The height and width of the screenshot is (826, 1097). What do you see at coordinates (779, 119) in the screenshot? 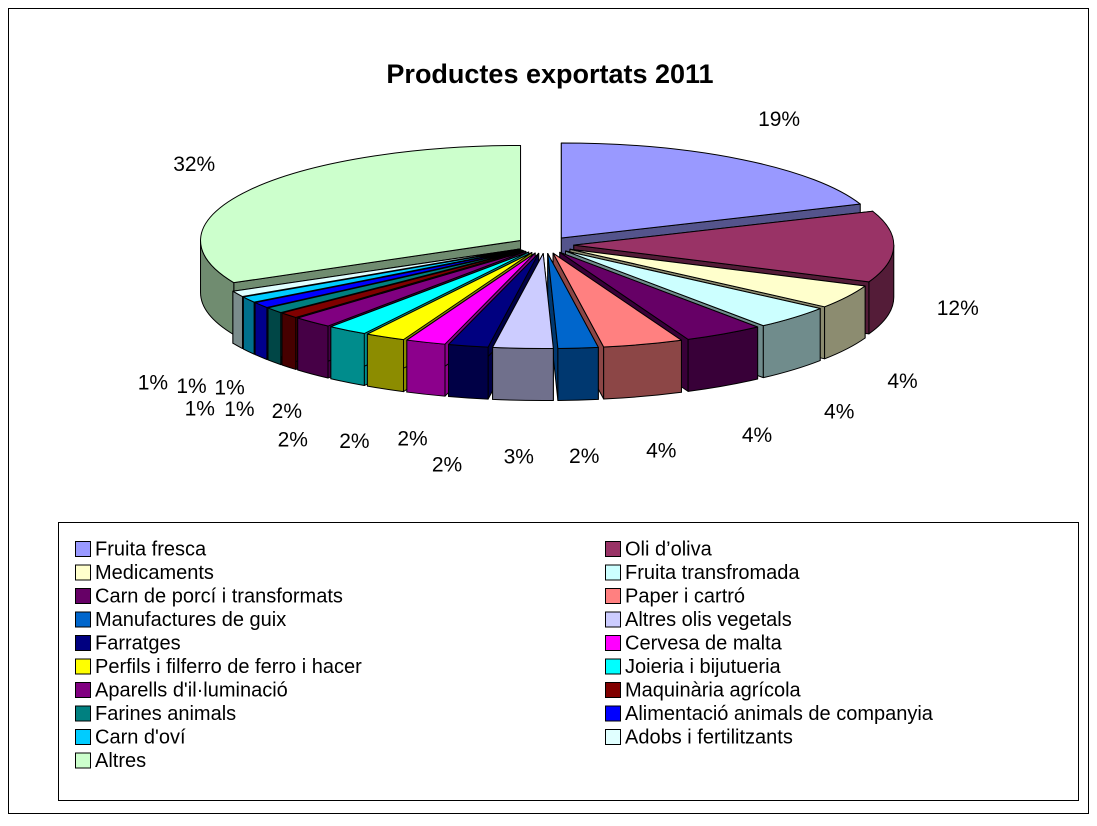
I see `data-label: 19%` at bounding box center [779, 119].